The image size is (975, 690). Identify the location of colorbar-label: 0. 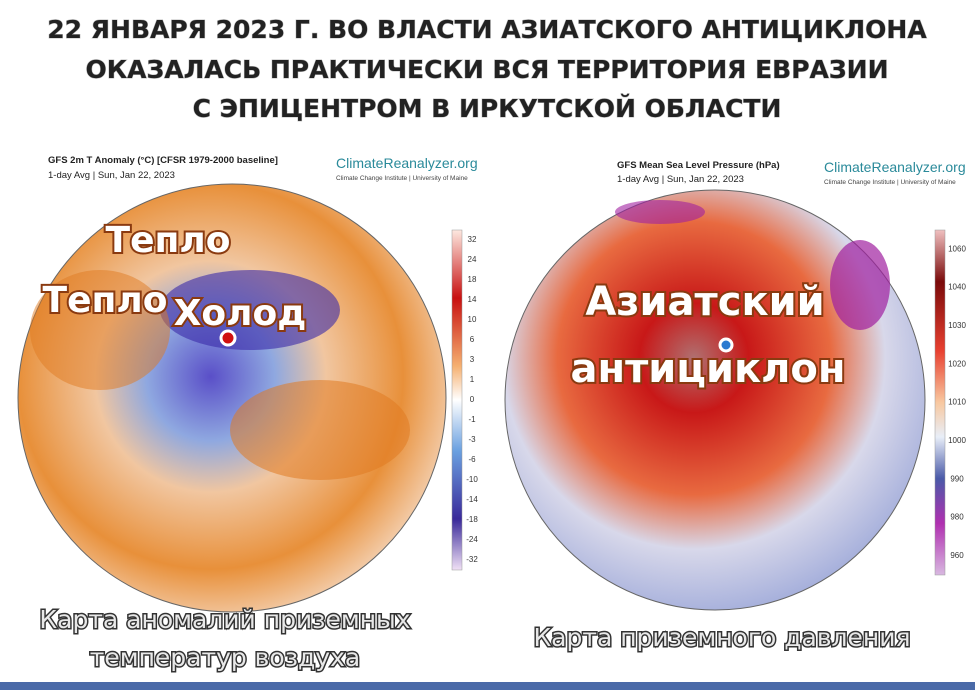
(472, 399).